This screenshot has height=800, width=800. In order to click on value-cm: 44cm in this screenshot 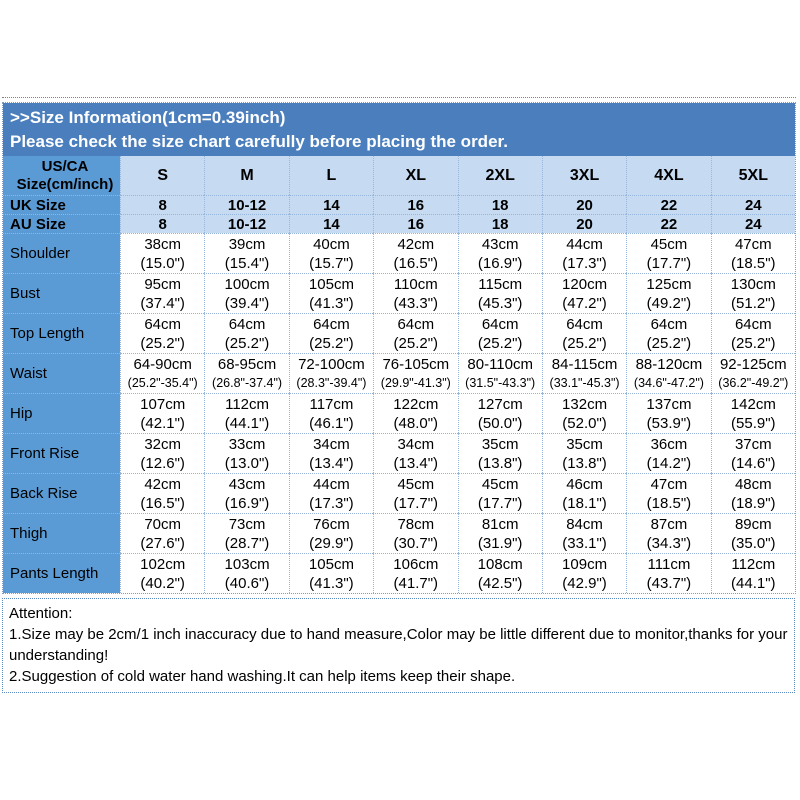, I will do `click(331, 484)`.